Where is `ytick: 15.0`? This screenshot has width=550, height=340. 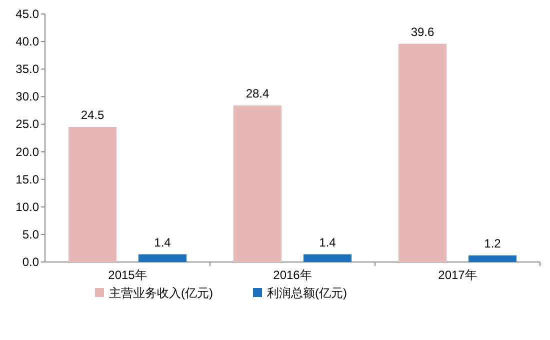
ytick: 15.0 is located at coordinates (27, 179).